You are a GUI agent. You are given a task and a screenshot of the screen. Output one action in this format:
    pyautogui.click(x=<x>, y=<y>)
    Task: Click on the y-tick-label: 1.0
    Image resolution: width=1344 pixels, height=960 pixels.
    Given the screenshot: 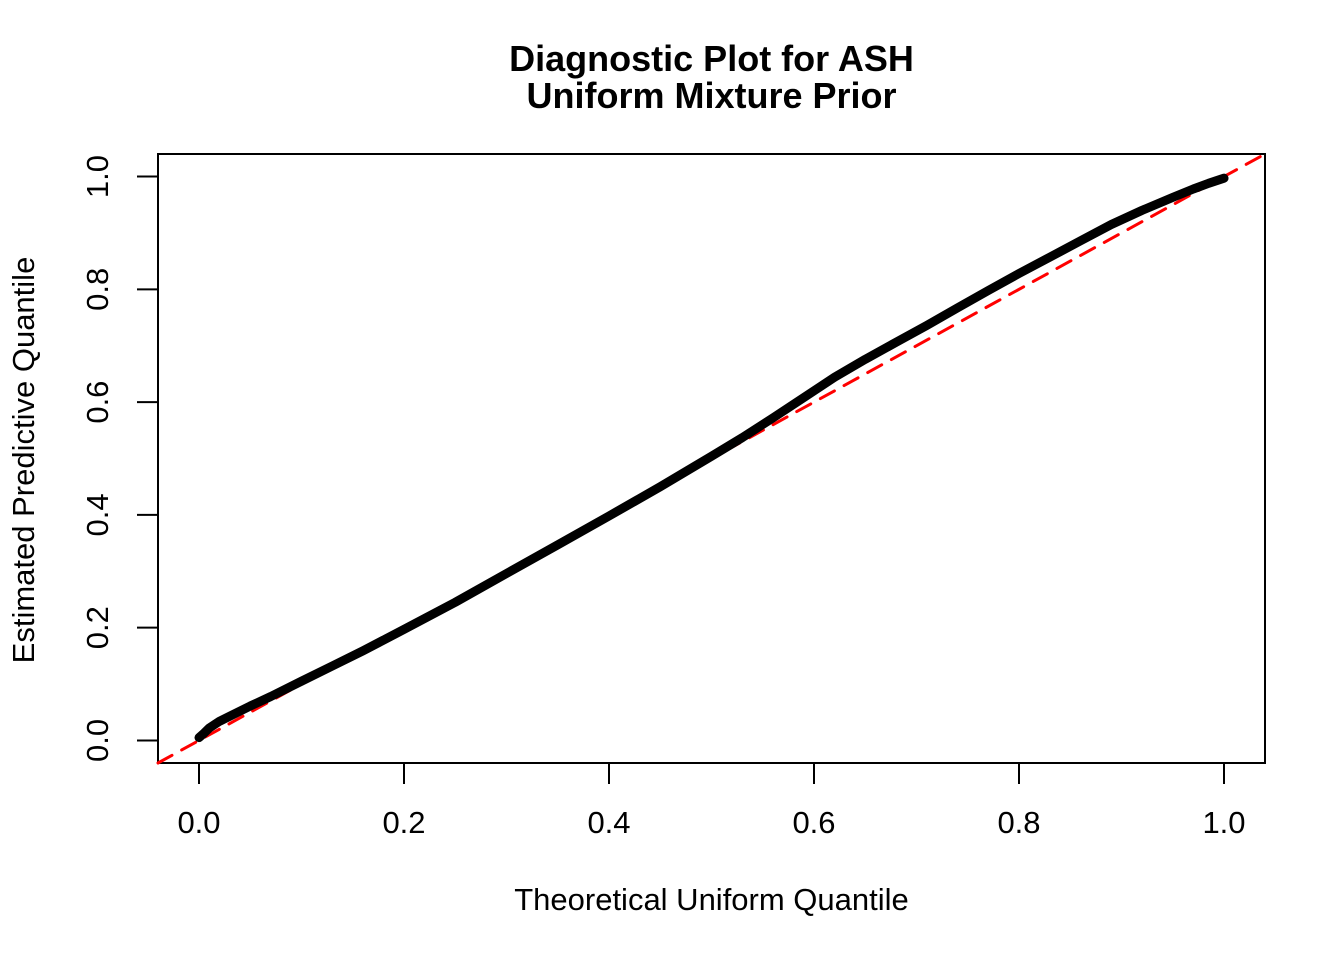 What is the action you would take?
    pyautogui.click(x=97, y=176)
    